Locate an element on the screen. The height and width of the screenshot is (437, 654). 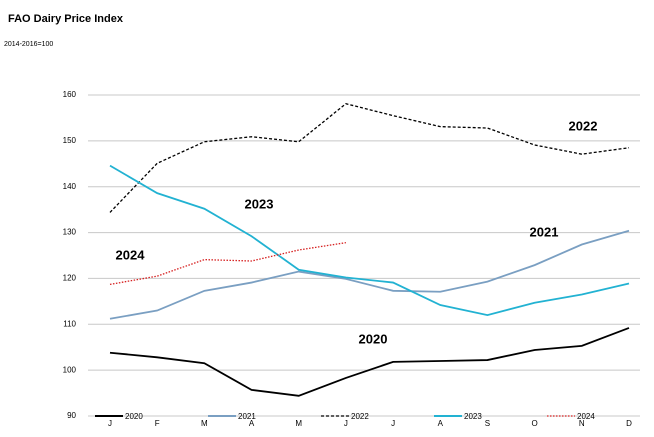
annotation: 2024 is located at coordinates (131, 254).